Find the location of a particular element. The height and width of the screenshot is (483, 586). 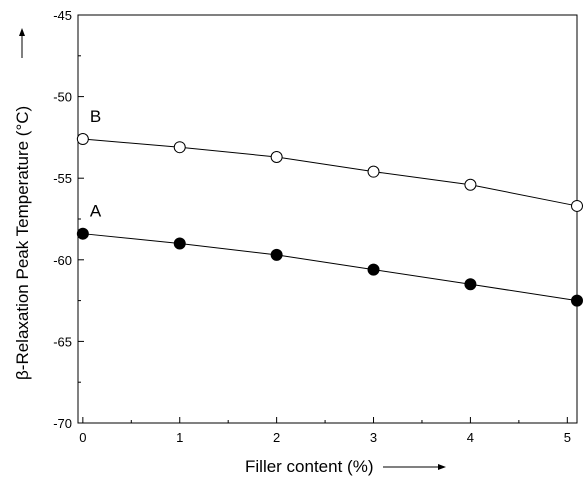

y-tick-label: -50 is located at coordinates (62, 97).